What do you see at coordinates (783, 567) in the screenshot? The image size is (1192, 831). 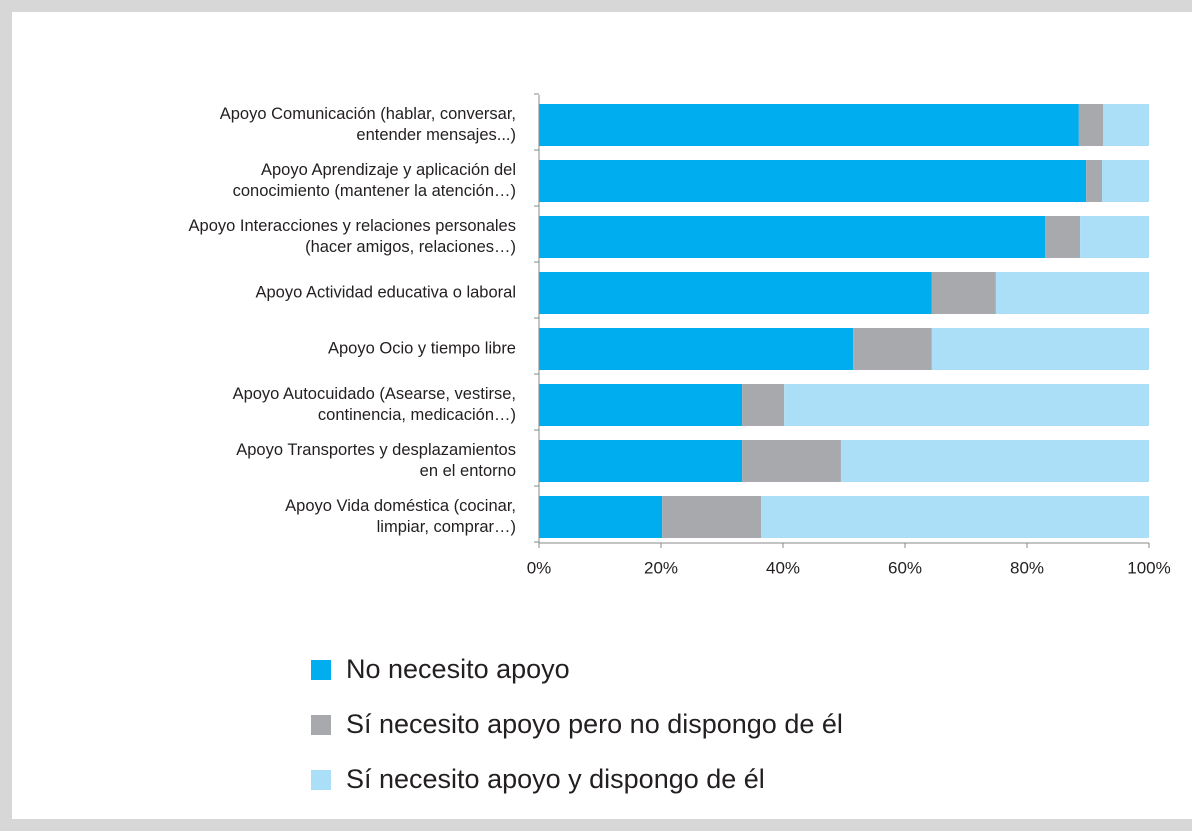 I see `x-tick-label: 40%` at bounding box center [783, 567].